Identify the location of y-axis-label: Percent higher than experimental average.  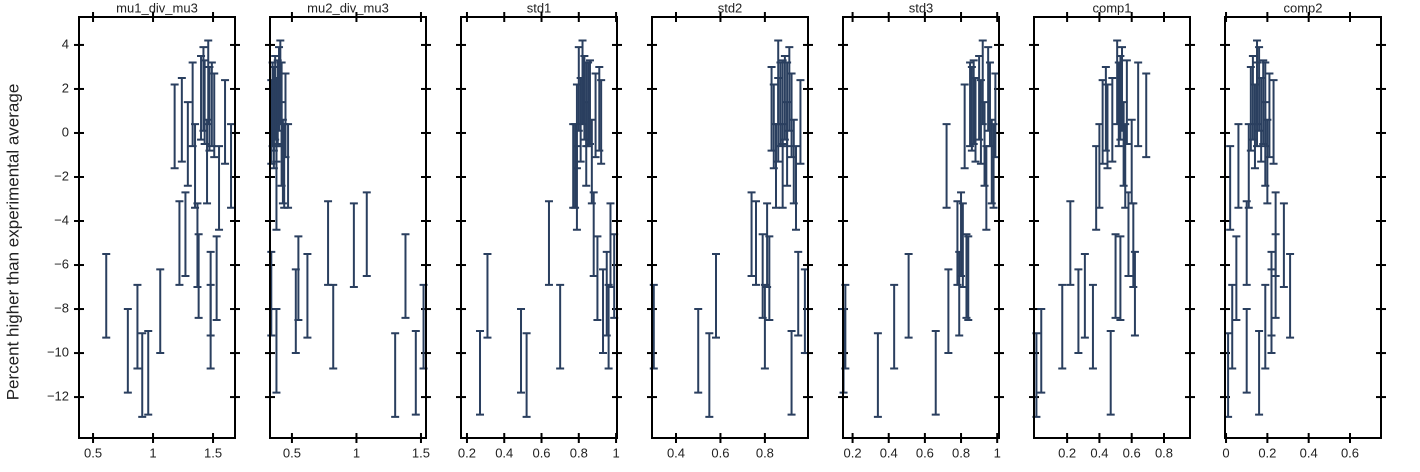
(12, 242).